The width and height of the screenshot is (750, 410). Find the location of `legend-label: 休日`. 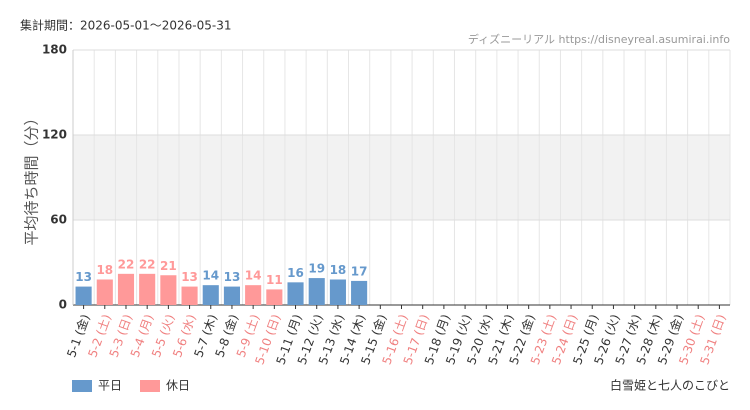

legend-label: 休日 is located at coordinates (178, 386).